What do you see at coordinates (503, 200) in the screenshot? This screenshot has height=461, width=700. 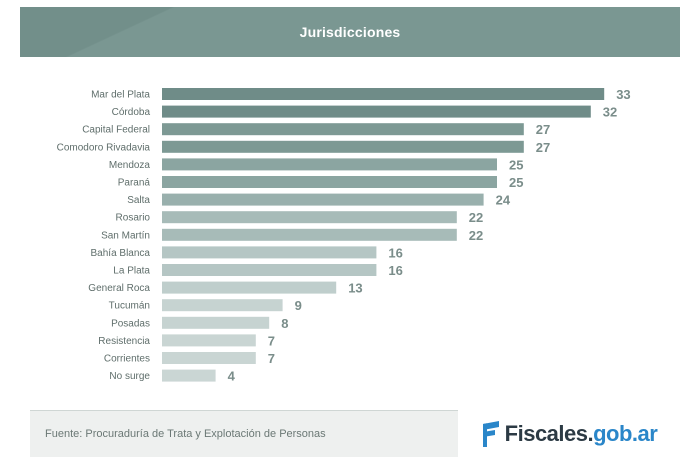 I see `value-label: 24` at bounding box center [503, 200].